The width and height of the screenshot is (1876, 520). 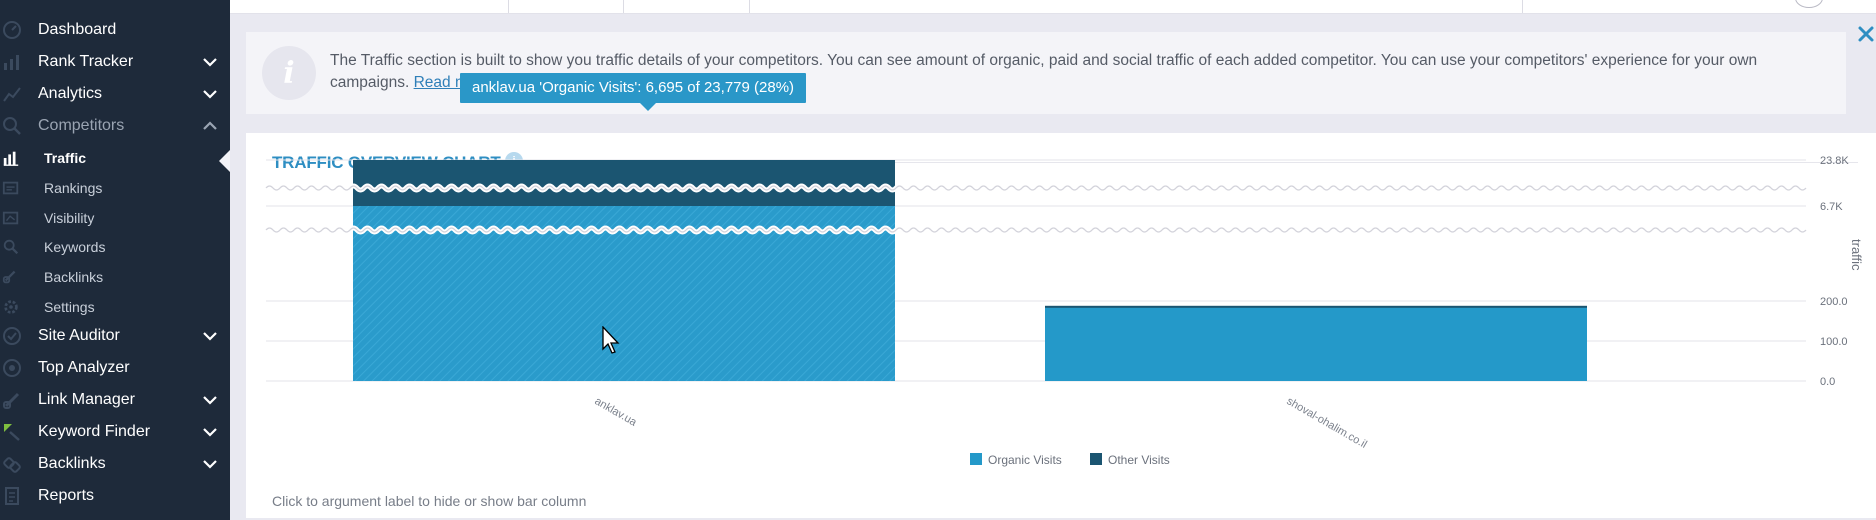 What do you see at coordinates (12, 94) in the screenshot?
I see `analytics-icon` at bounding box center [12, 94].